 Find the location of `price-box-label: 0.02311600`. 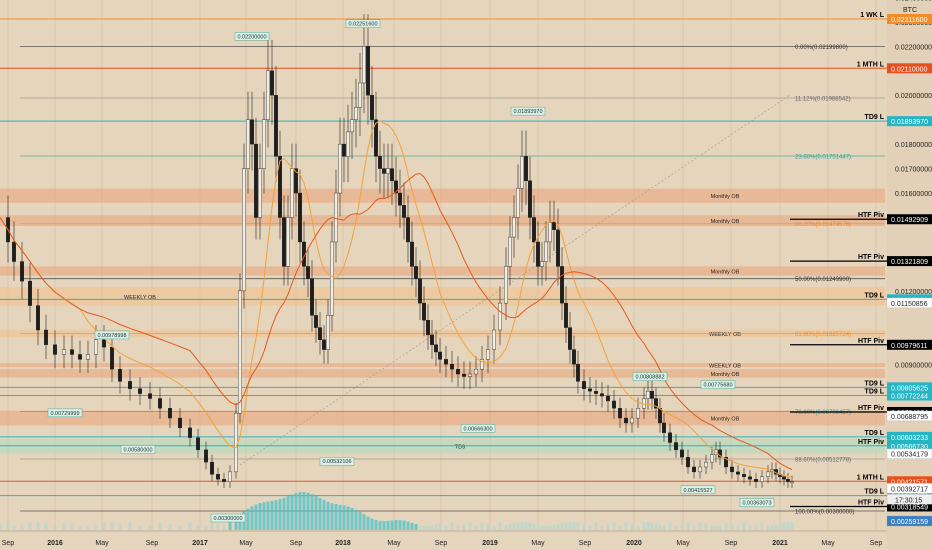

price-box-label: 0.02311600 is located at coordinates (909, 20).